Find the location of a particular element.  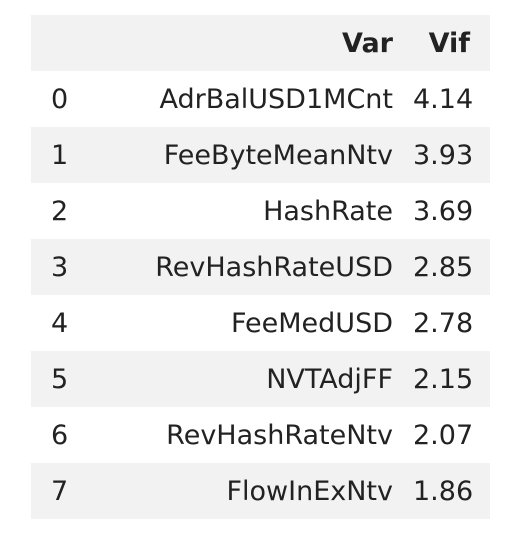

table-header: Var Vif is located at coordinates (260, 43).